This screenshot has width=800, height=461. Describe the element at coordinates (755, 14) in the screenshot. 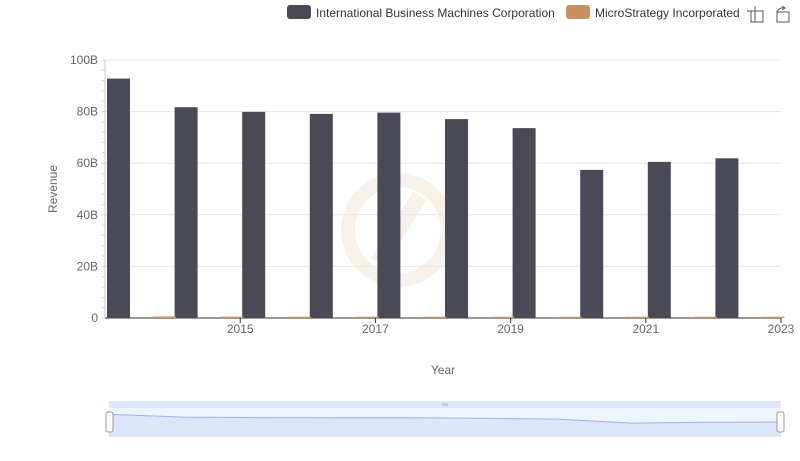

I see `crosshair-zoom-icon` at that location.